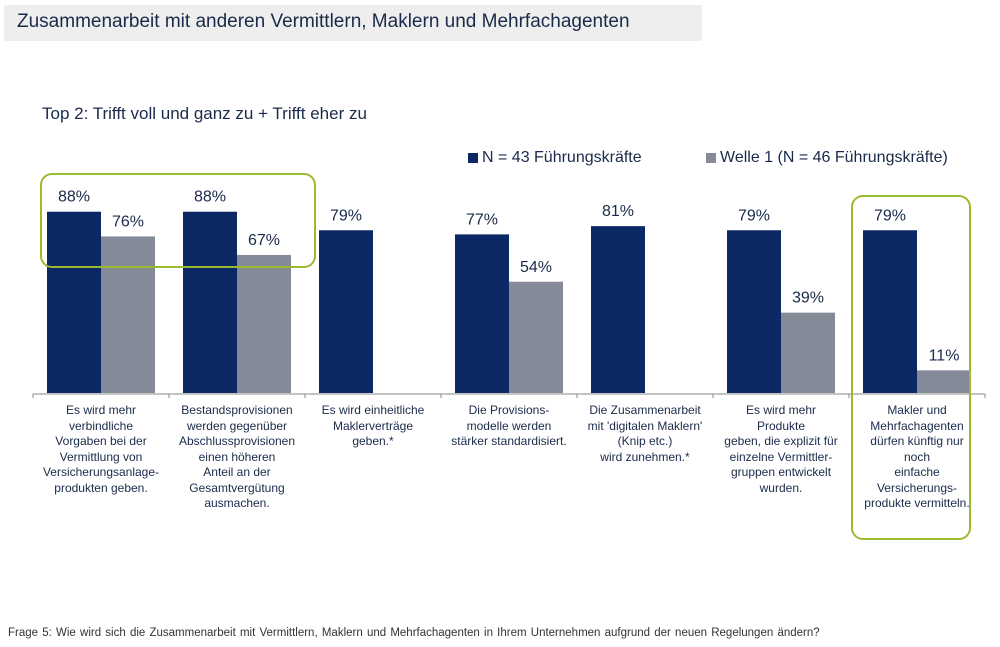 This screenshot has height=647, width=1000. Describe the element at coordinates (944, 355) in the screenshot. I see `data-label-series2: 11%` at that location.